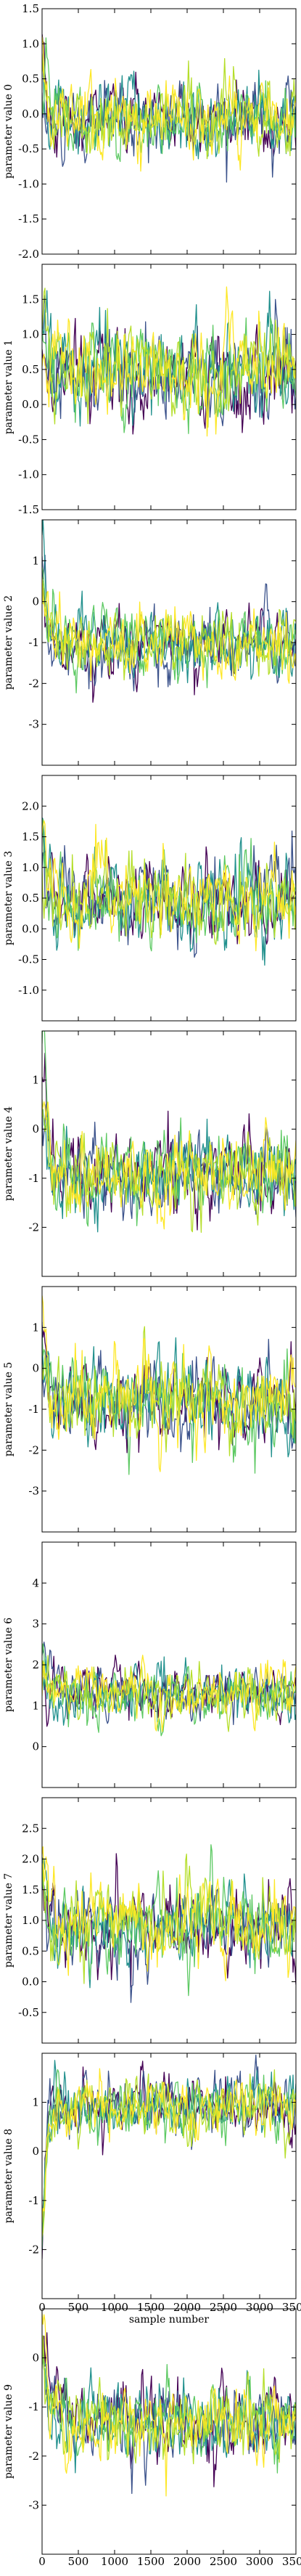 The image size is (301, 2576). Describe the element at coordinates (28, 2012) in the screenshot. I see `panel-7-ytick-label: -0.5` at that location.